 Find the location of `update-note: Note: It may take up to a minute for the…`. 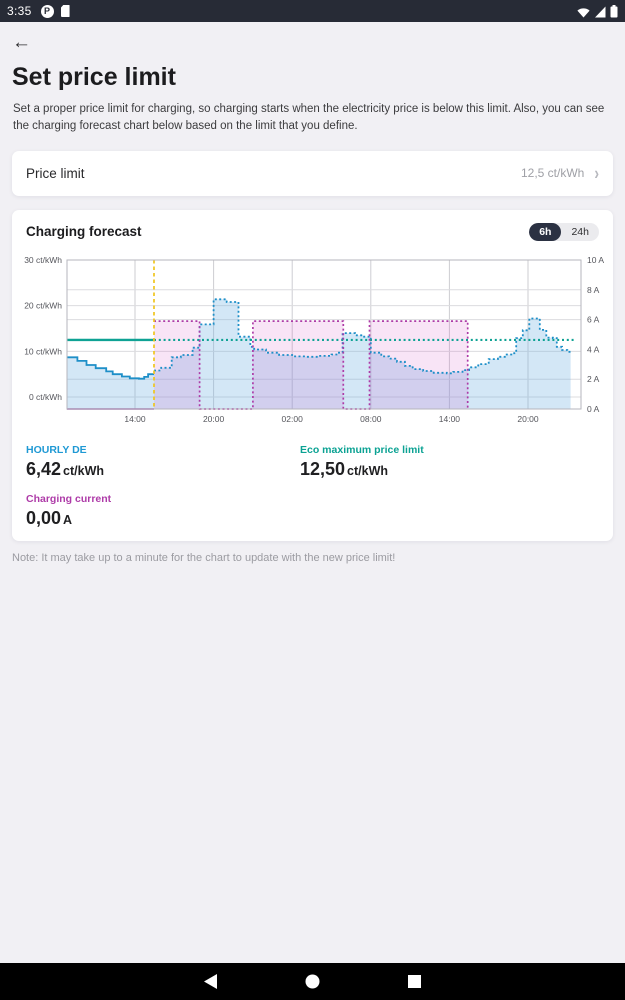

update-note: Note: It may take up to a minute for the… is located at coordinates (204, 557).